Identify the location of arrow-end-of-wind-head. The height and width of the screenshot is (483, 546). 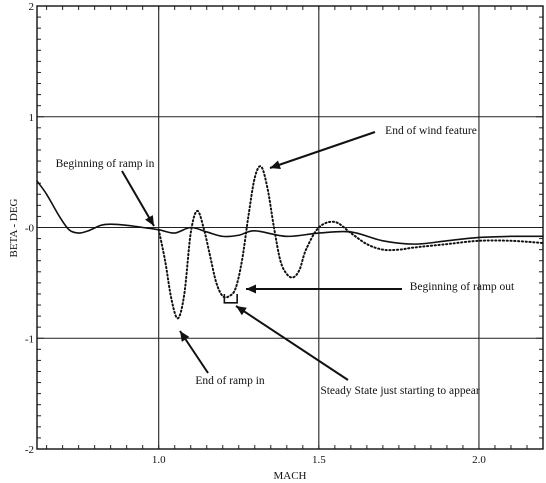
(275, 165).